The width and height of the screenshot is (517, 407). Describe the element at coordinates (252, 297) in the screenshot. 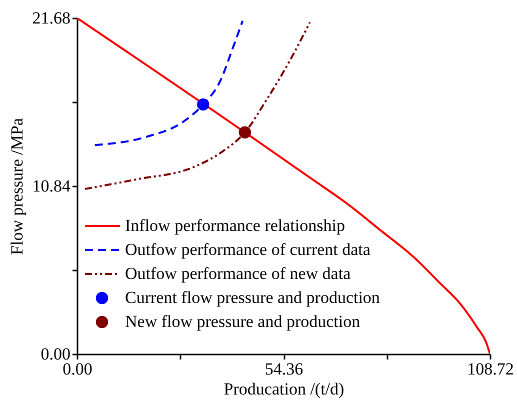

I see `legend-label: Current flow pressure and production` at that location.